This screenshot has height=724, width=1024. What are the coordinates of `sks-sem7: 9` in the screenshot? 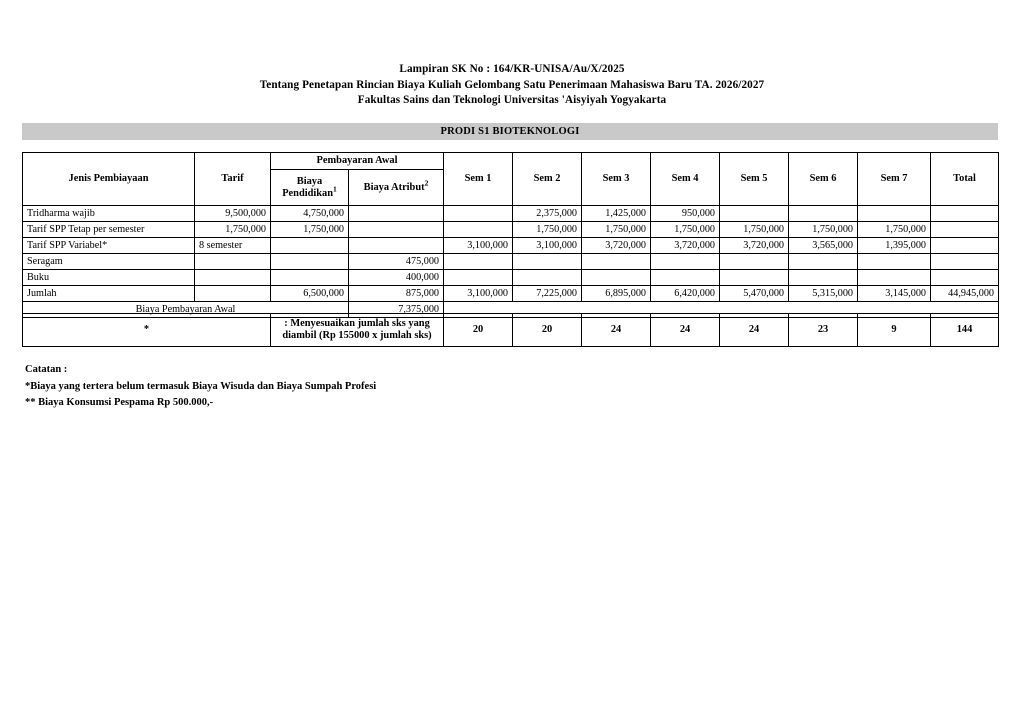 It's located at (894, 330).